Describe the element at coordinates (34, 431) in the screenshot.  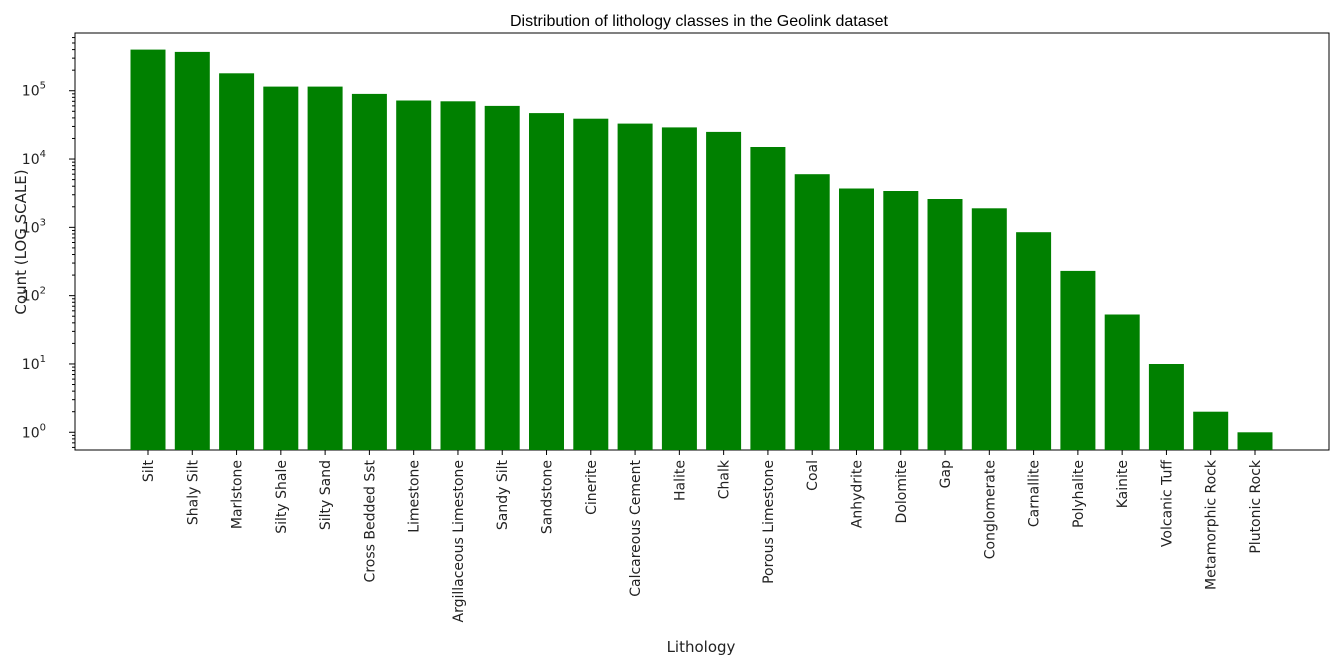
I see `y-tick-label: 10⁰` at that location.